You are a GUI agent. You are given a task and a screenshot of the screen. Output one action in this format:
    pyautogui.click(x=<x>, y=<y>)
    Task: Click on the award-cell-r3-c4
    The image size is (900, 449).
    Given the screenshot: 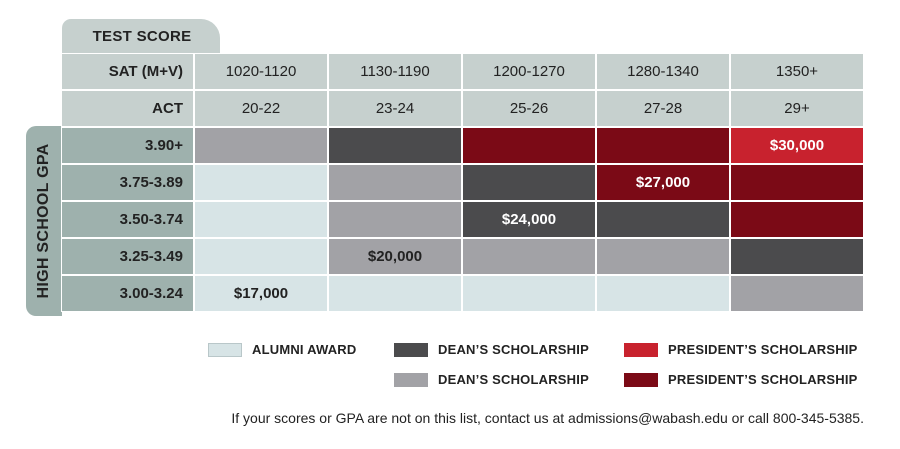 What is the action you would take?
    pyautogui.click(x=797, y=256)
    